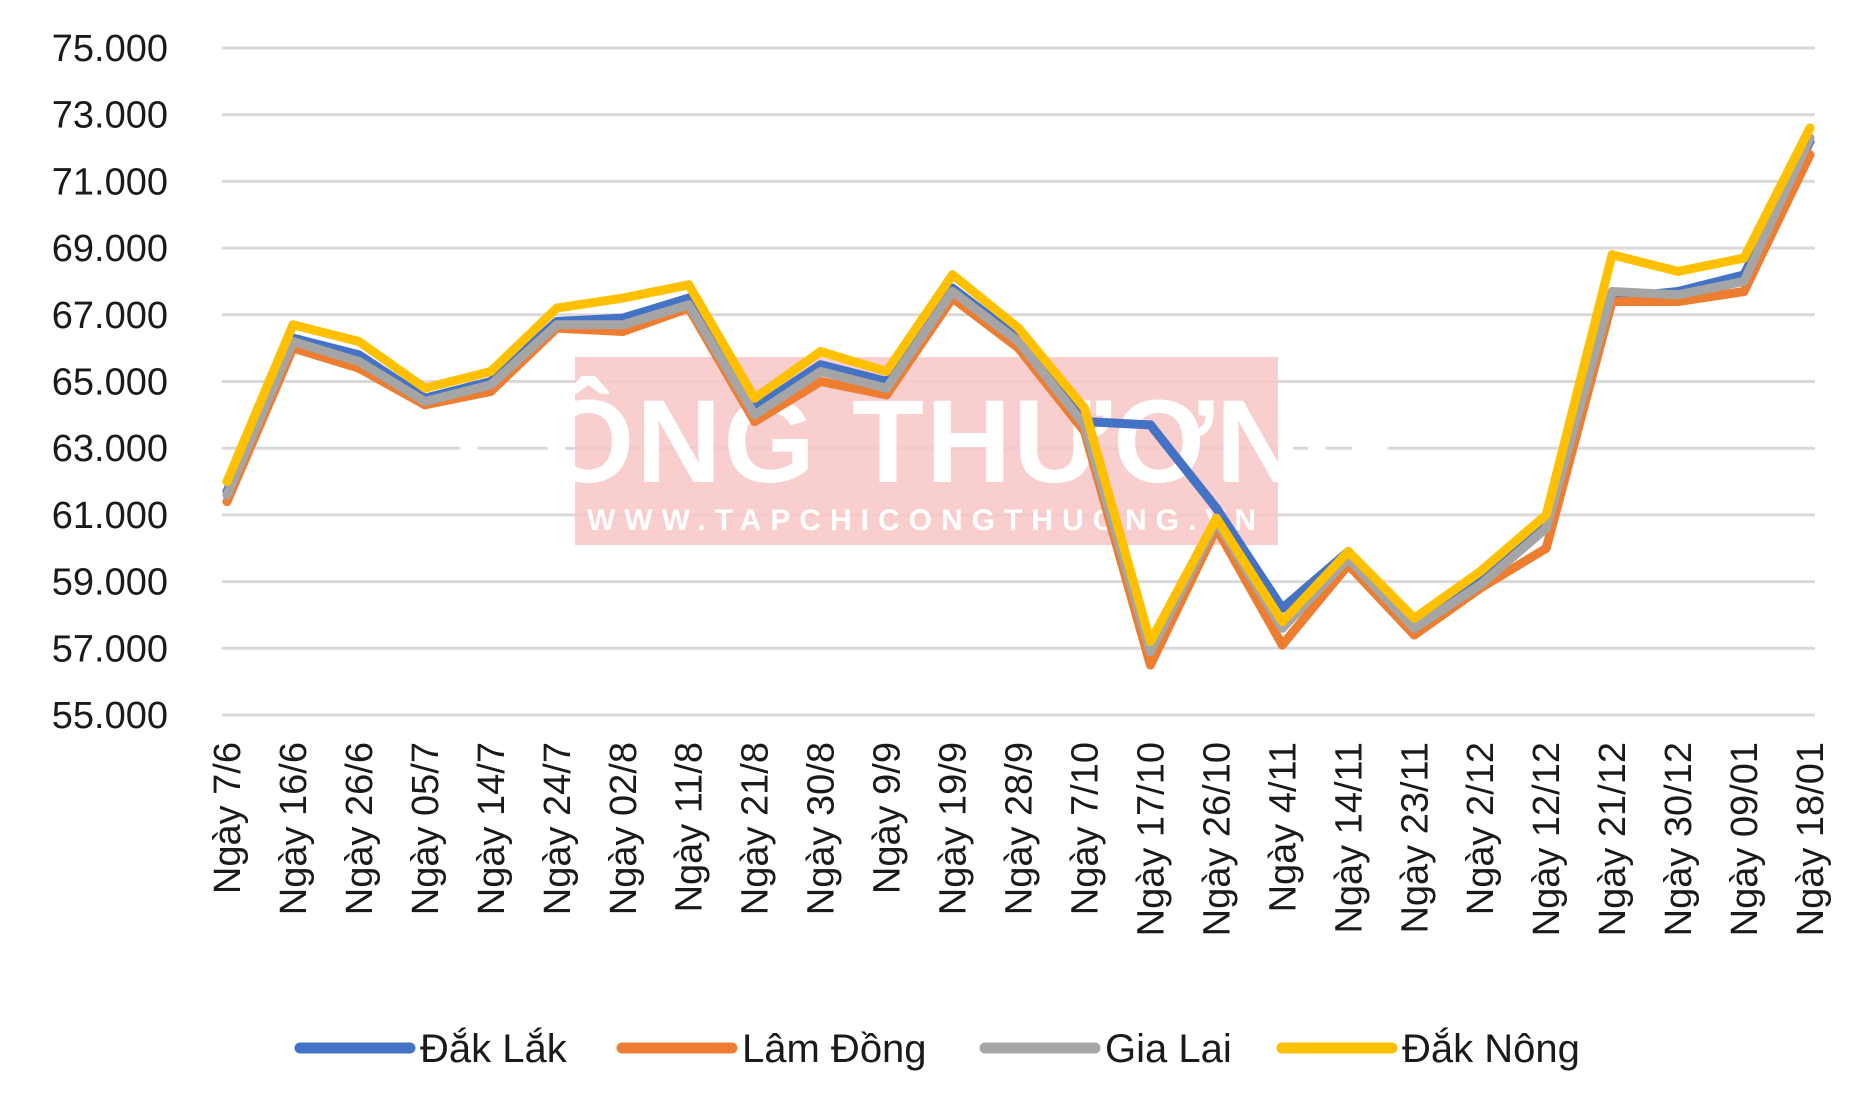  Describe the element at coordinates (360, 828) in the screenshot. I see `x-tick-label: Ngày 26/6` at that location.